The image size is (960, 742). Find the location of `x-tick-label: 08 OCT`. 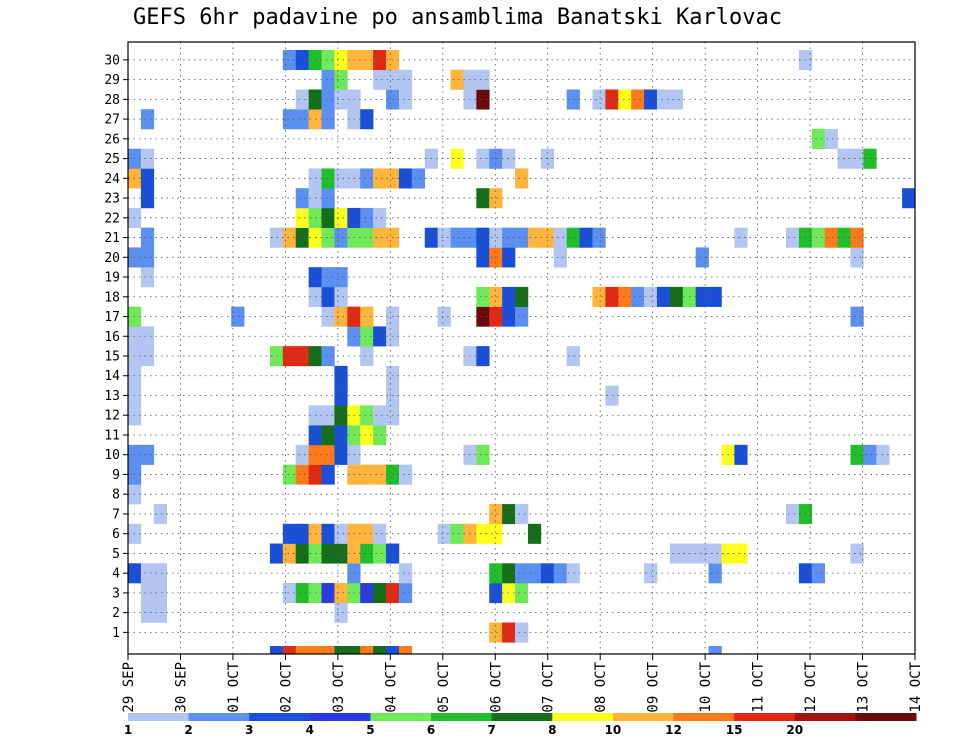

x-tick-label: 08 OCT is located at coordinates (601, 686).